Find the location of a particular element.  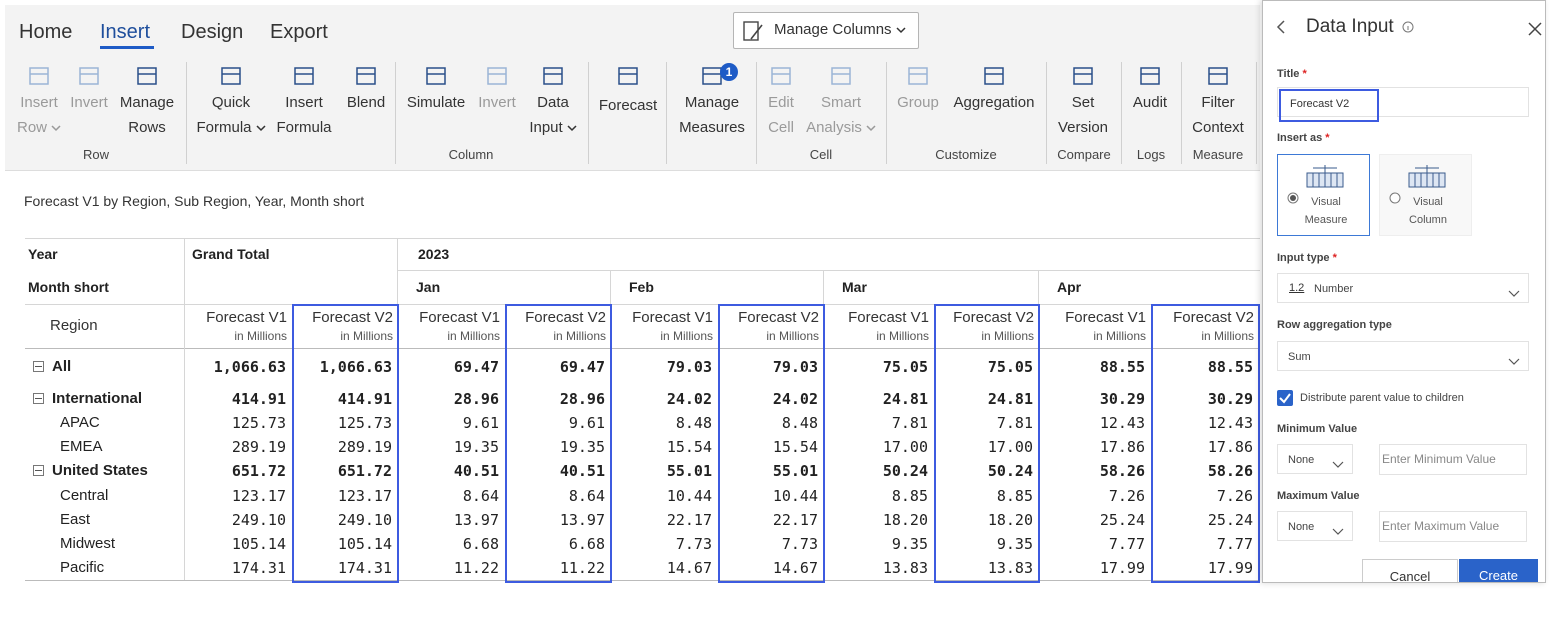

ribbon-button: 1 Manage Measures is located at coordinates (712, 101).